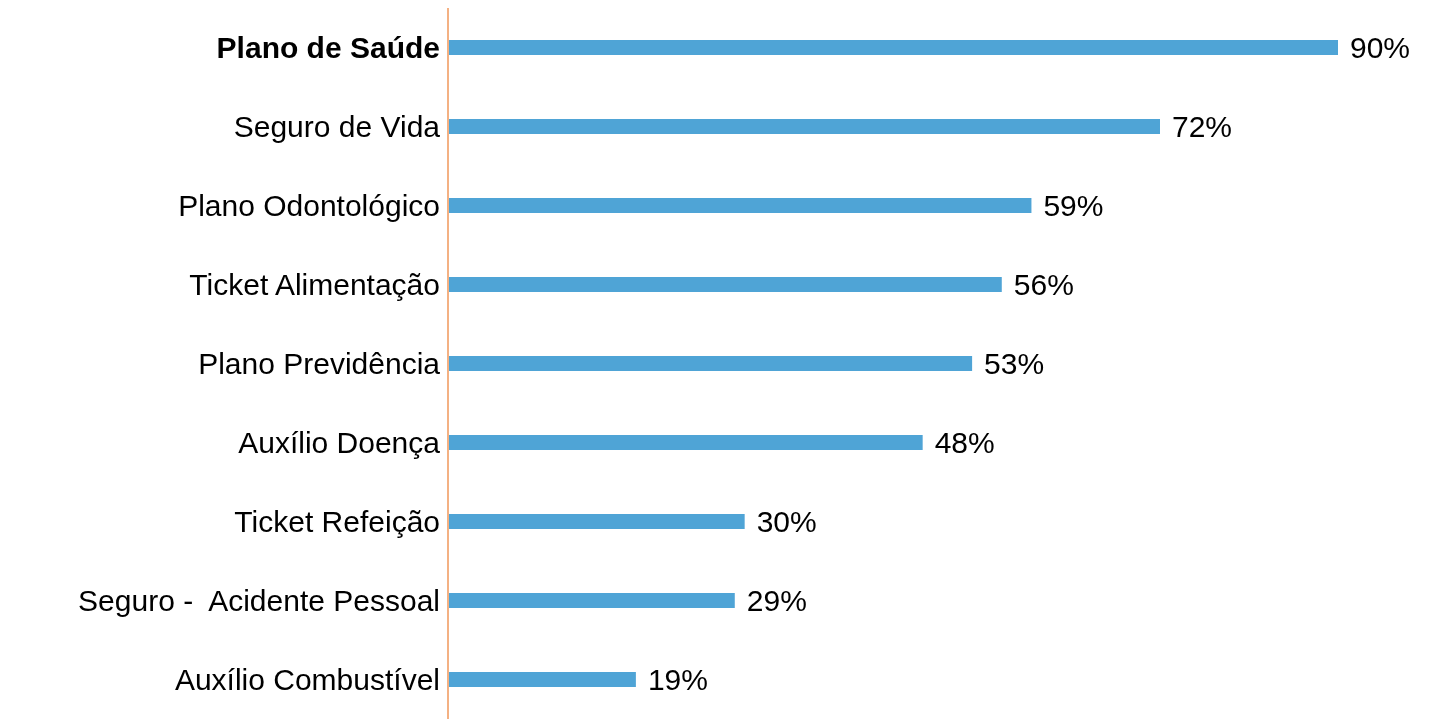 The width and height of the screenshot is (1447, 719). What do you see at coordinates (1380, 48) in the screenshot?
I see `data-label: 90%` at bounding box center [1380, 48].